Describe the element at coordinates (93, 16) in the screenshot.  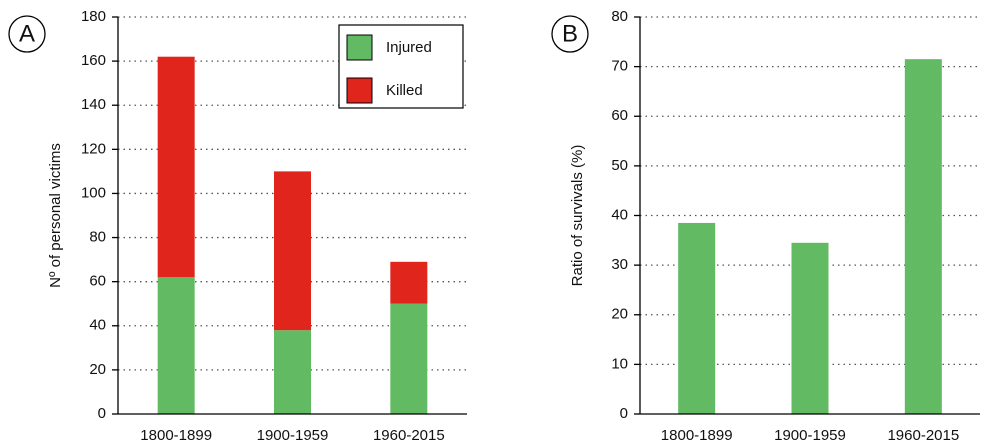
I see `y-tick-label: 180` at that location.